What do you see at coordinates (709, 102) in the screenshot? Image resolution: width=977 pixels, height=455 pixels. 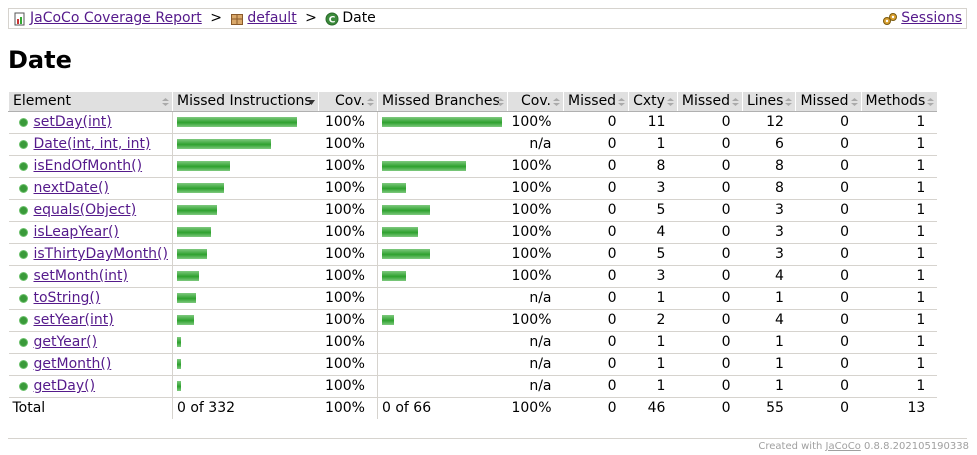 I see `col-header-missed-lines: Missed` at bounding box center [709, 102].